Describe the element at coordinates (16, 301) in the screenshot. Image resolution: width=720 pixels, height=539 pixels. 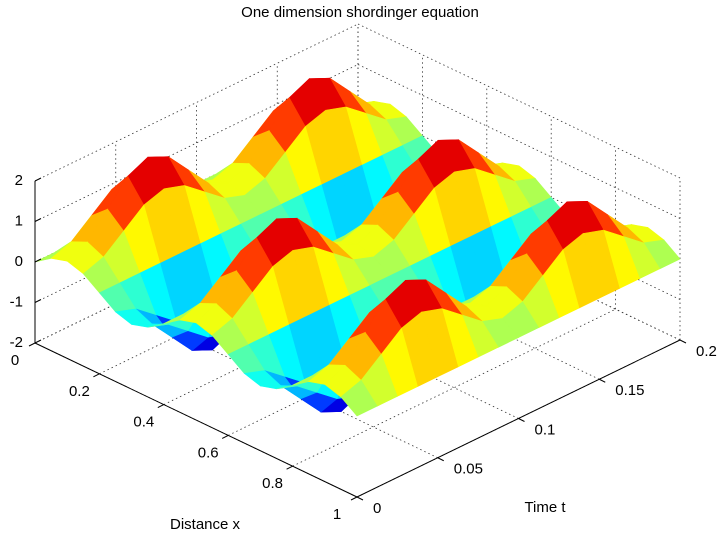
I see `z-tick-label: -1` at that location.